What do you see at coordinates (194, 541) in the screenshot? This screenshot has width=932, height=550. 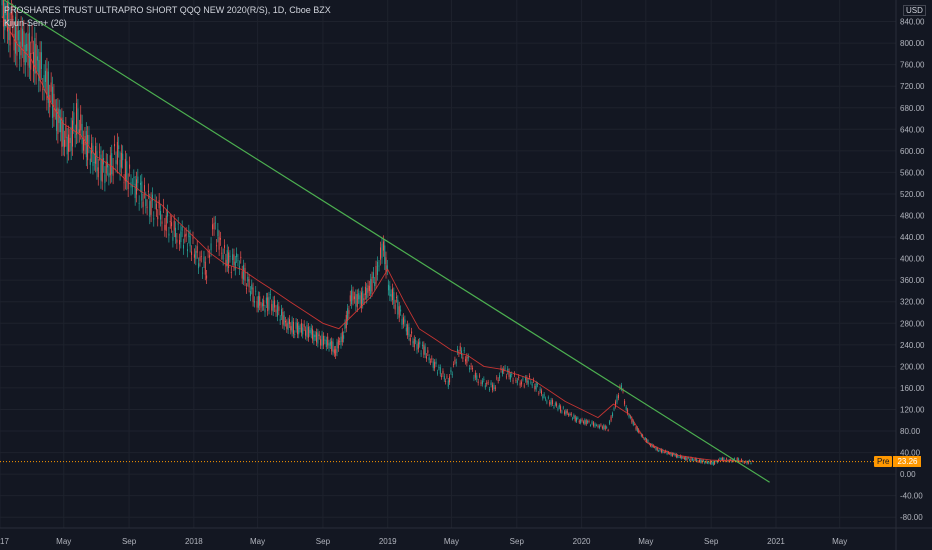 I see `x-tick-label: 2018` at bounding box center [194, 541].